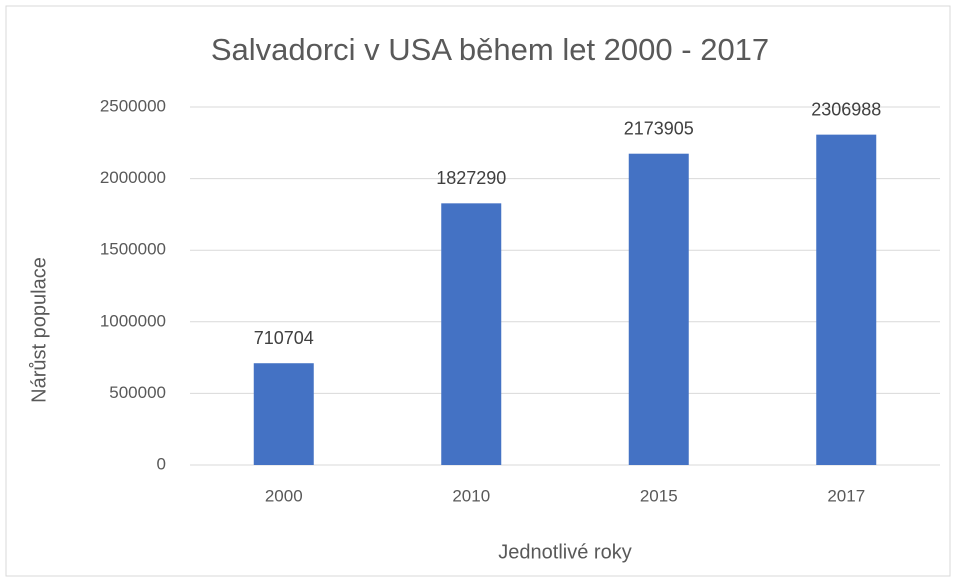  What do you see at coordinates (39, 330) in the screenshot?
I see `y-axis-title: Nárůst populace` at bounding box center [39, 330].